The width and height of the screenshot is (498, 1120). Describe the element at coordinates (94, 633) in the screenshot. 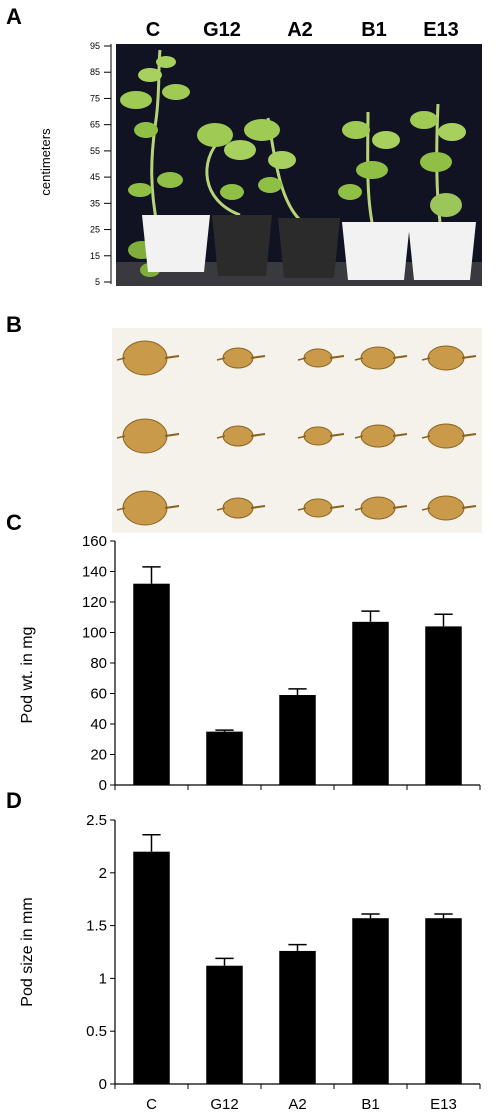

I see `chart-c-y-tick-label: 100` at that location.